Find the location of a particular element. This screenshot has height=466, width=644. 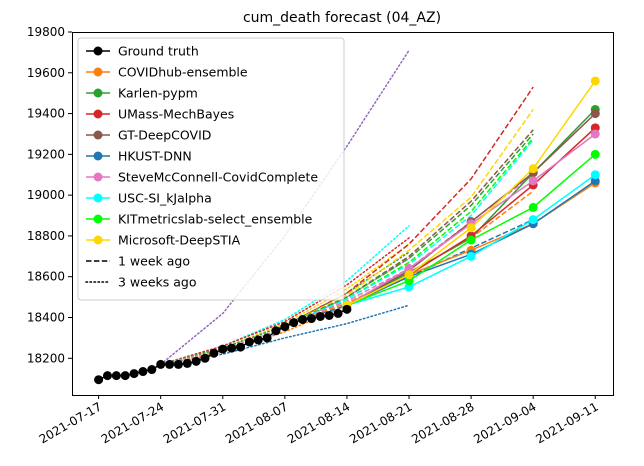

y-tick-label: 19000 is located at coordinates (46, 195).